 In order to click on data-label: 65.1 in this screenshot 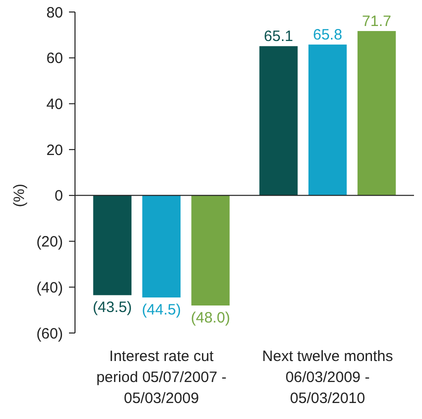, I will do `click(279, 37)`.